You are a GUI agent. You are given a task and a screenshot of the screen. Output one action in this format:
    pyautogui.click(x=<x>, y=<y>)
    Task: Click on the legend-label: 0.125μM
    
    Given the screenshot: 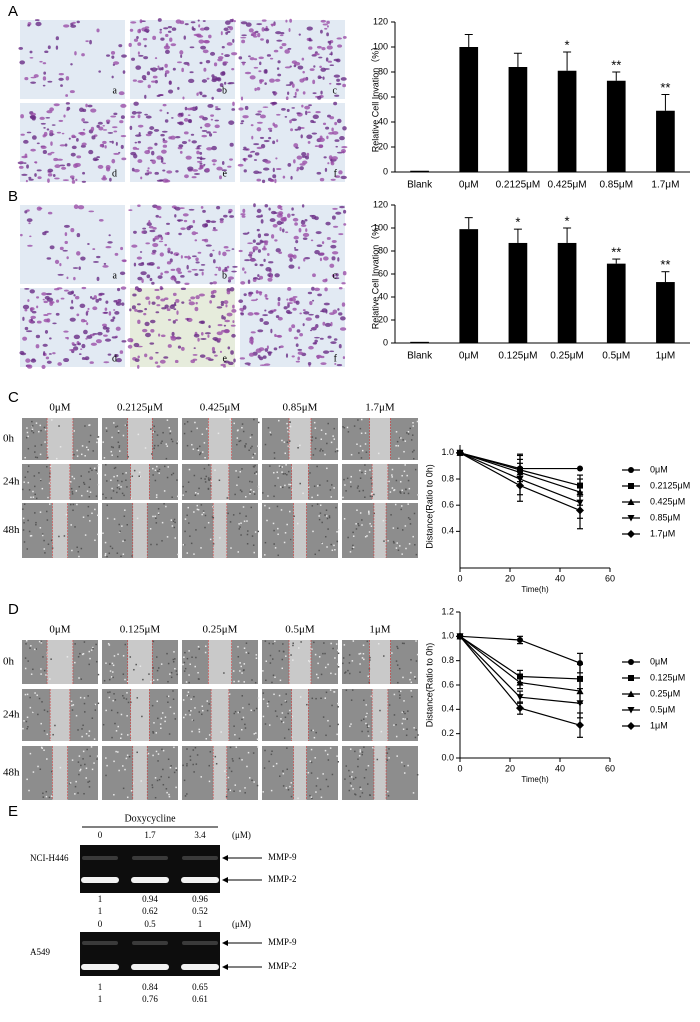 What is the action you would take?
    pyautogui.click(x=667, y=677)
    